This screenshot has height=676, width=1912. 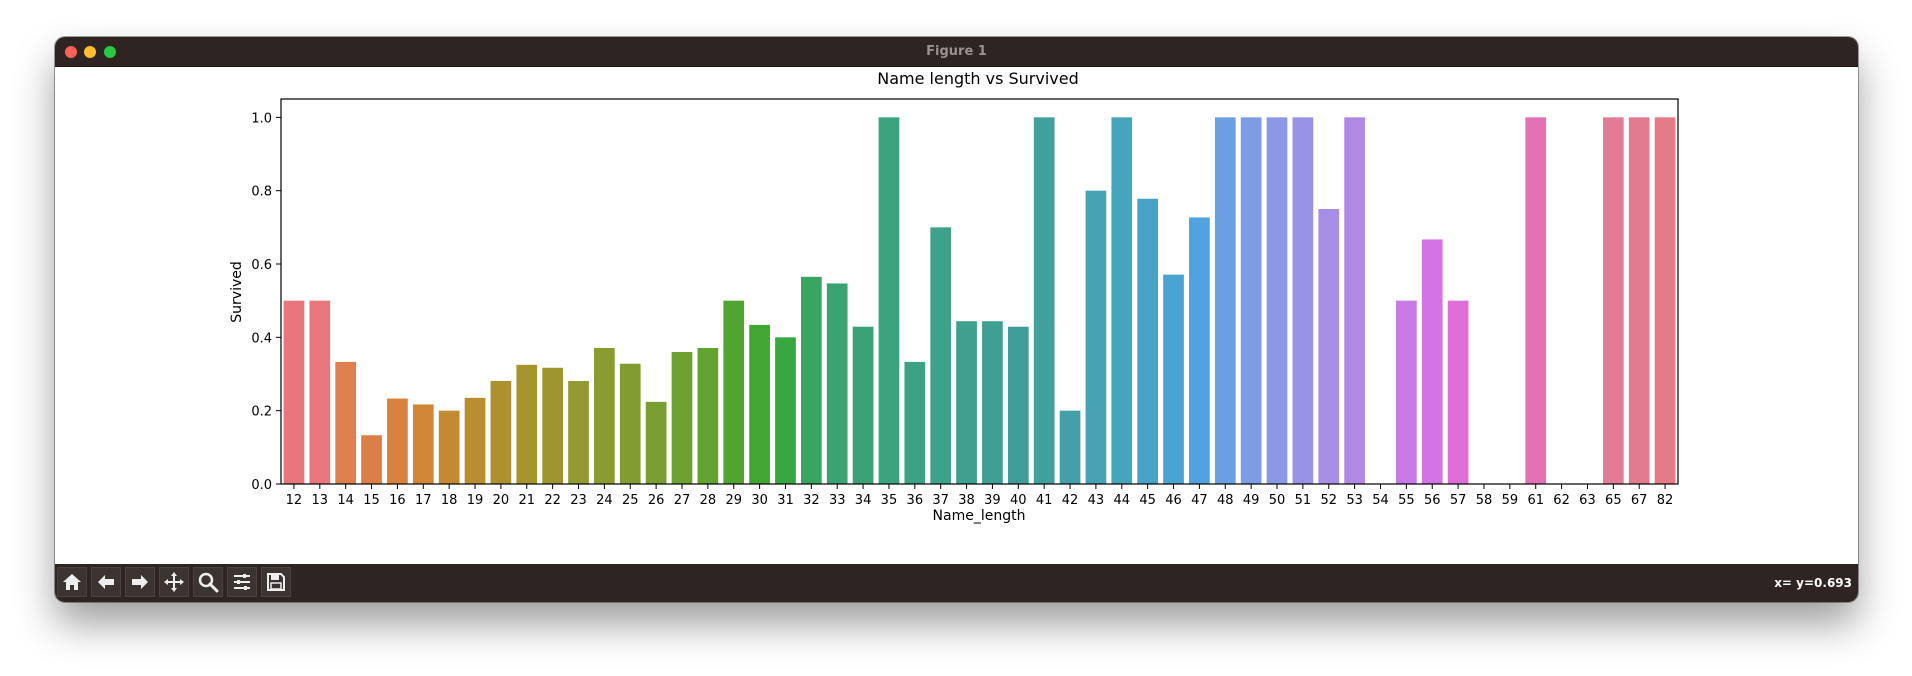 I want to click on forward-arrow-icon, so click(x=140, y=582).